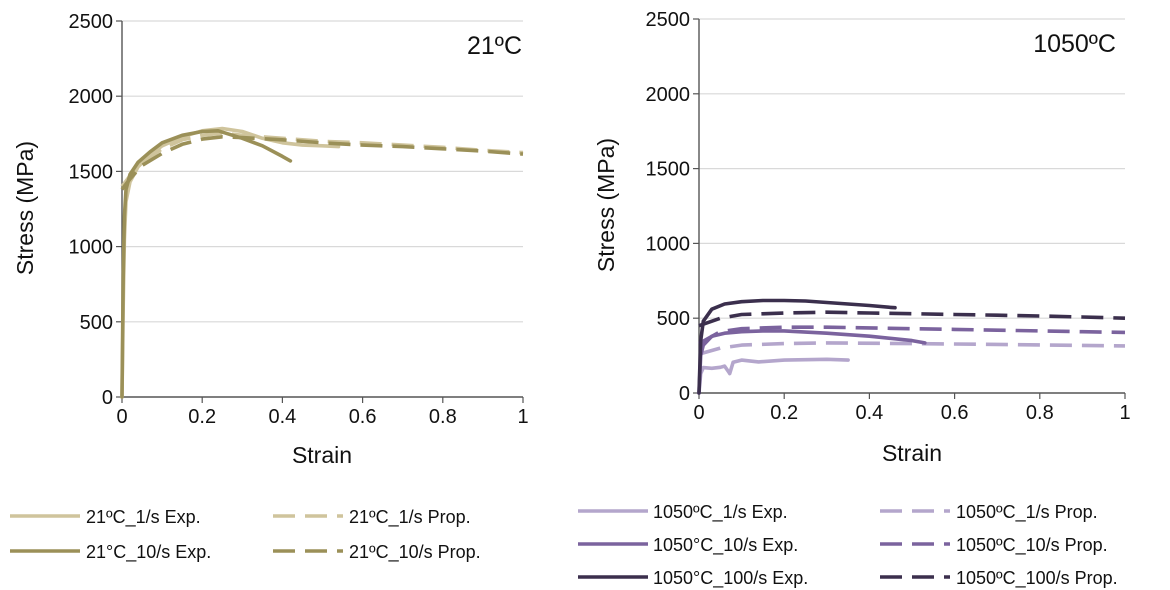  What do you see at coordinates (415, 552) in the screenshot?
I see `legend-label: 21ºC_10/s Prop.` at bounding box center [415, 552].